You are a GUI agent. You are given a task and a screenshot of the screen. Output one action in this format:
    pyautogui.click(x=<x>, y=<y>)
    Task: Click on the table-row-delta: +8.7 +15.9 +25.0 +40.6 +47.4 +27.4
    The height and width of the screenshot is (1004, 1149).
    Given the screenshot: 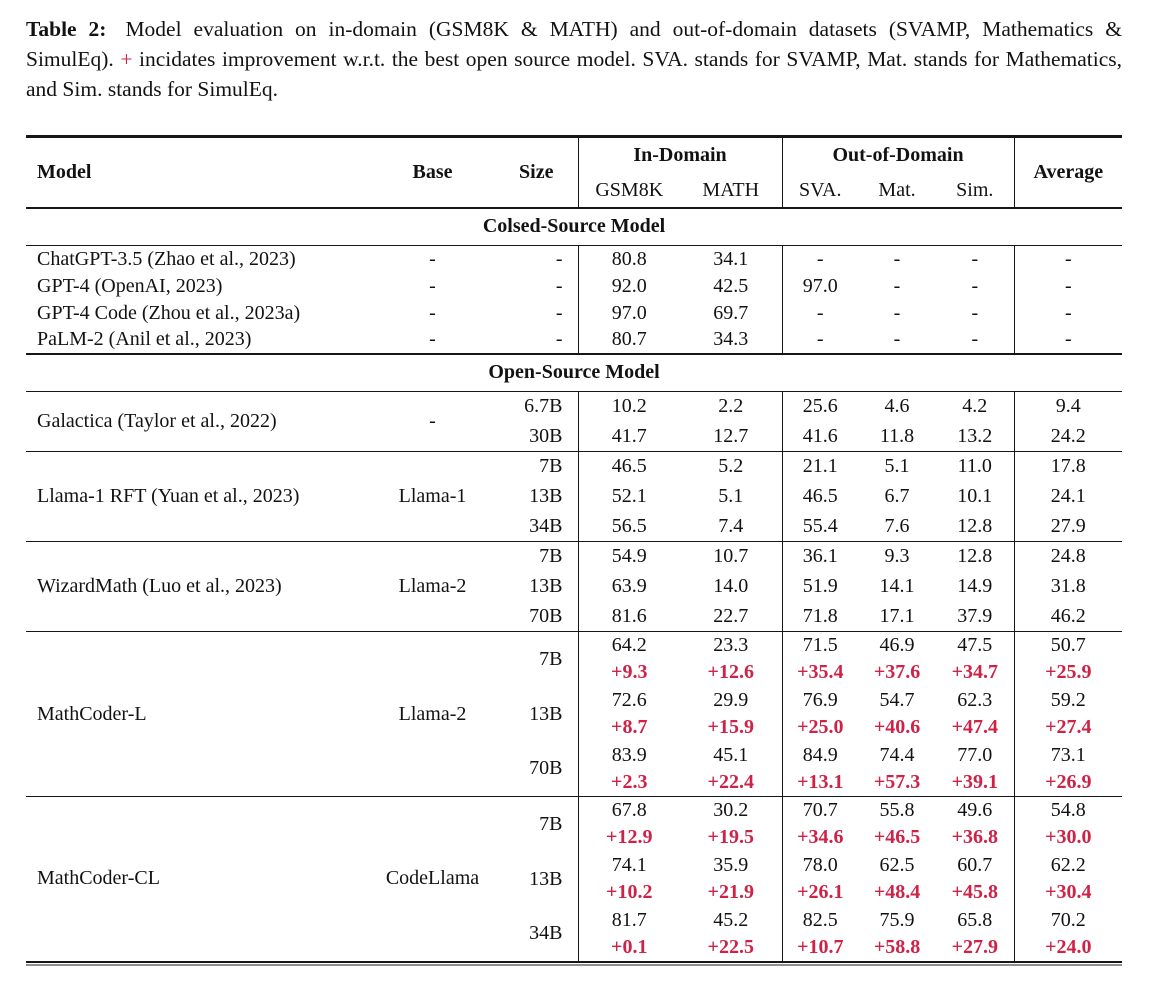 What is the action you would take?
    pyautogui.click(x=574, y=728)
    